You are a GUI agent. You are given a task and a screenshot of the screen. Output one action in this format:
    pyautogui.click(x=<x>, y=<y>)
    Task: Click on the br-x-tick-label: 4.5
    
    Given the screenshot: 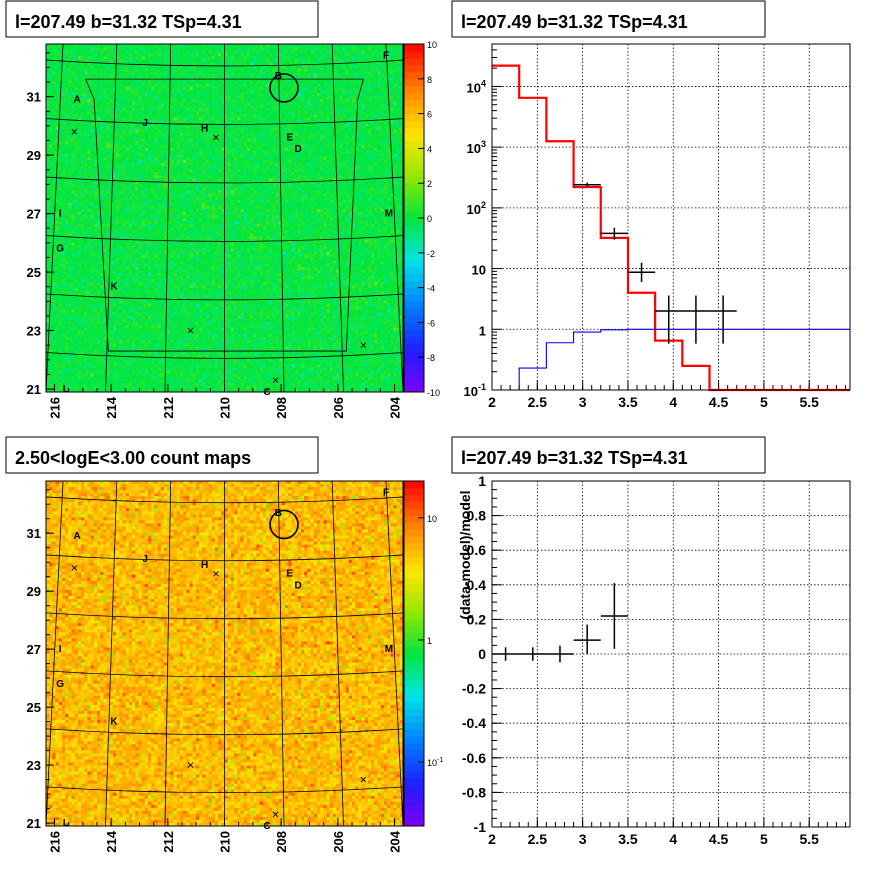 What is the action you would take?
    pyautogui.click(x=719, y=839)
    